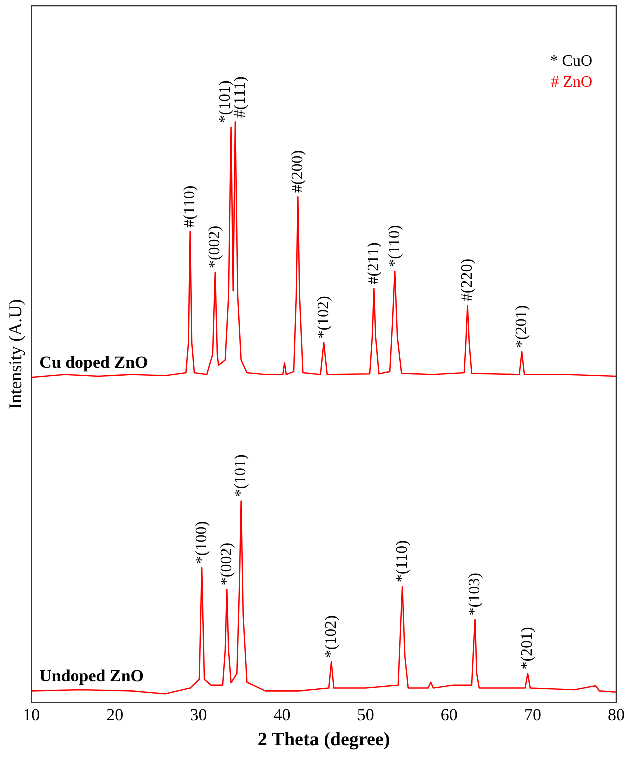  Describe the element at coordinates (31, 714) in the screenshot. I see `x-tick-label: 10` at that location.